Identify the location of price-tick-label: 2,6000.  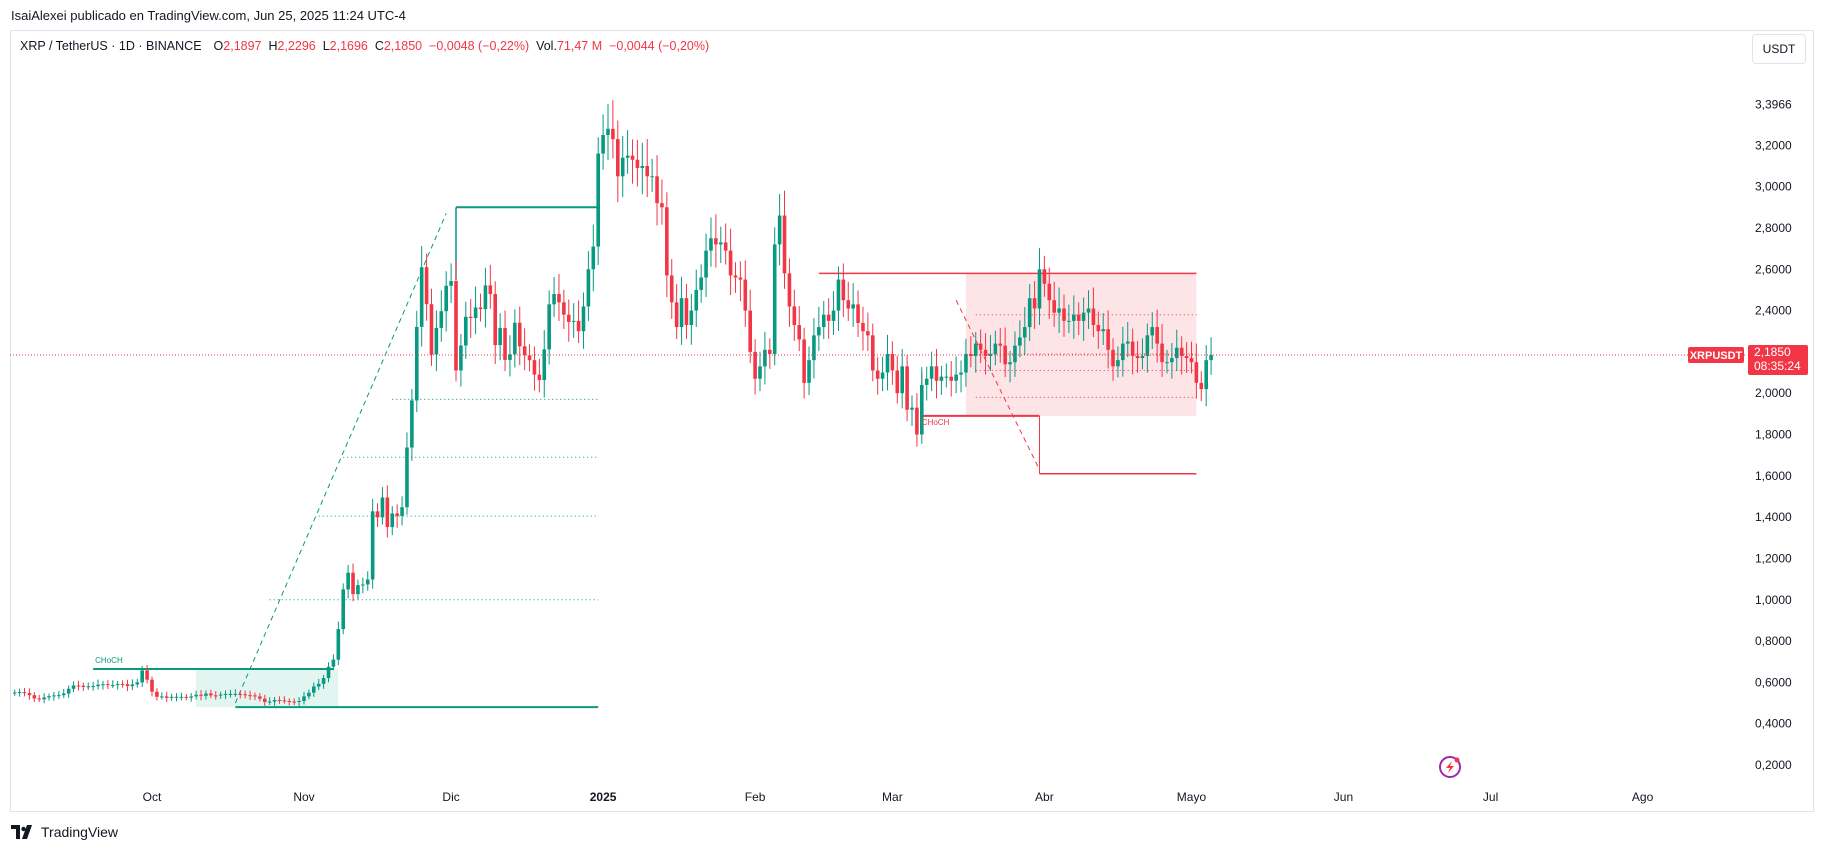
(1773, 269).